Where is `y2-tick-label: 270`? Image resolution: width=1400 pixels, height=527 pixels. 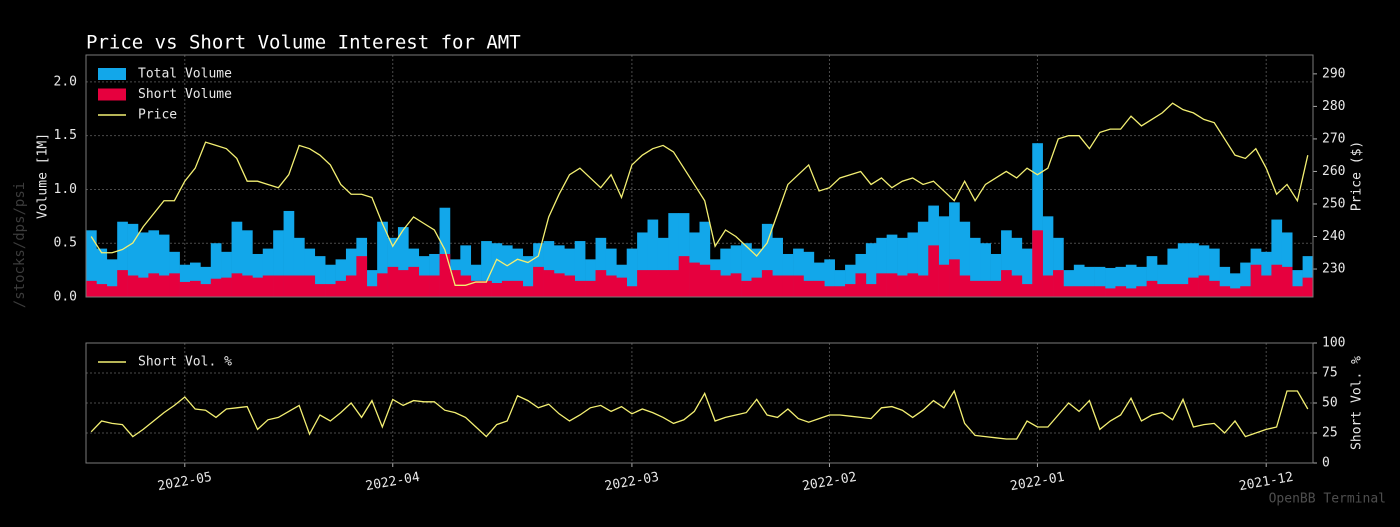
y2-tick-label: 270 is located at coordinates (1333, 138).